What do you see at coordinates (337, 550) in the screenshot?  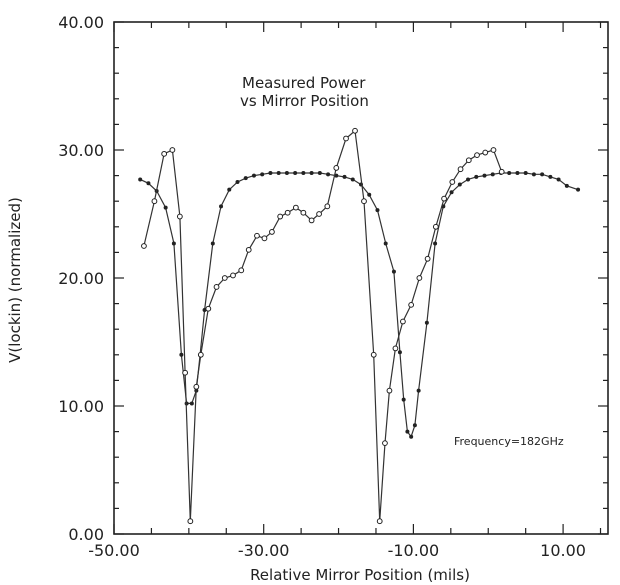 I see `x-tick-labels: -50.00 -30.00 -10.00 10.00` at bounding box center [337, 550].